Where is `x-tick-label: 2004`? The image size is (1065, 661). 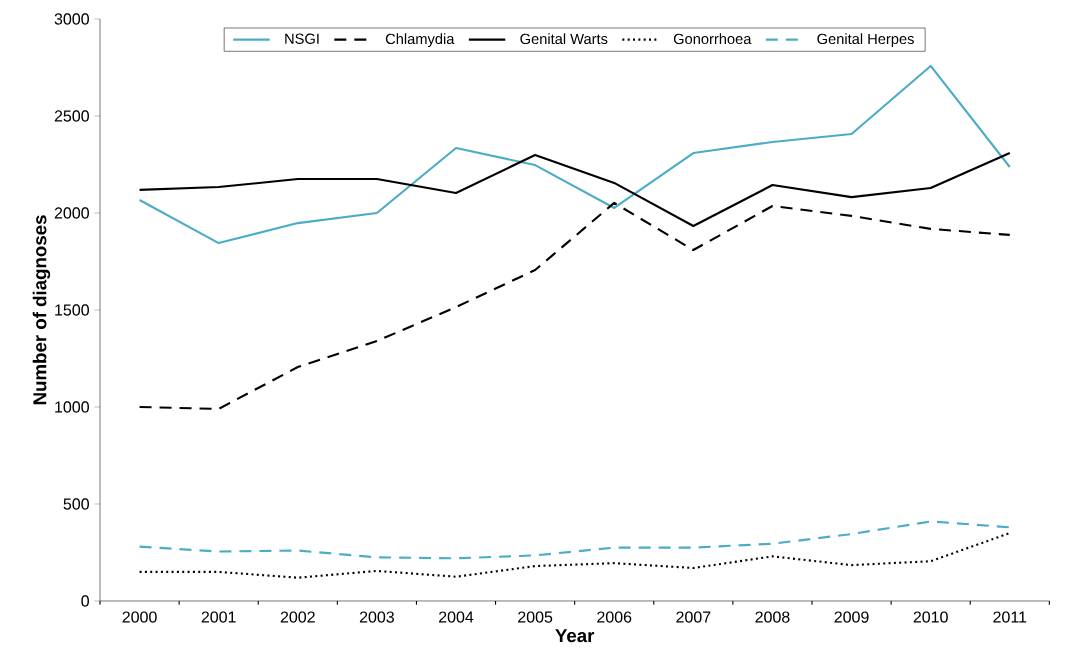
x-tick-label: 2004 is located at coordinates (456, 617).